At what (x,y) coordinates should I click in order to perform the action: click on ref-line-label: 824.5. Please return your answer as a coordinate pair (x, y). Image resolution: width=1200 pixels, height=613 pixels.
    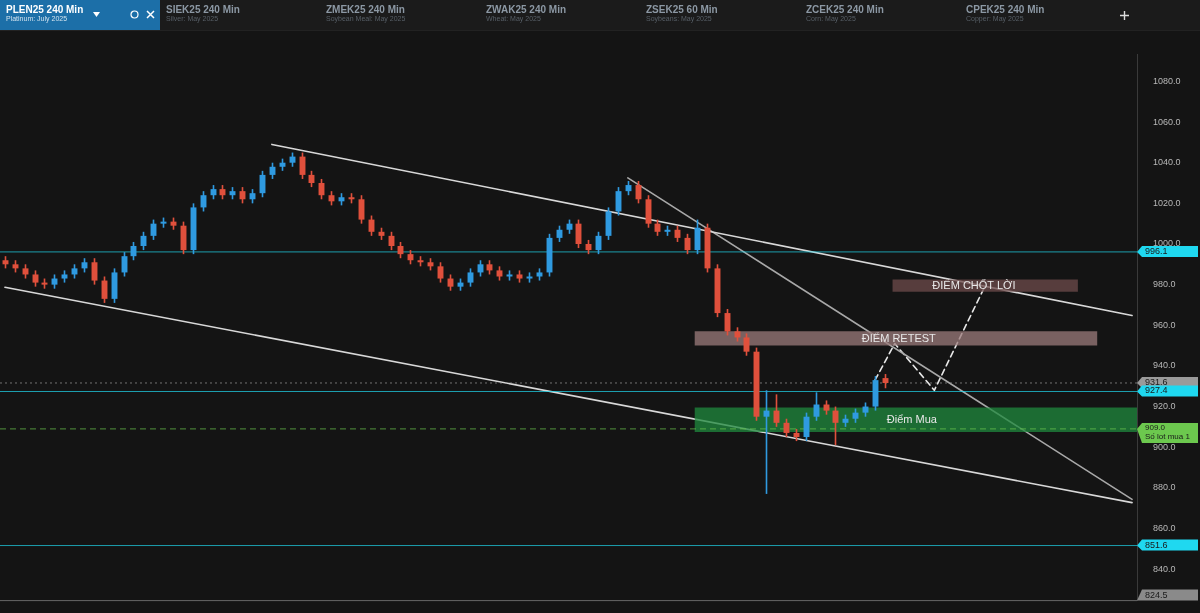
    Looking at the image, I should click on (1156, 594).